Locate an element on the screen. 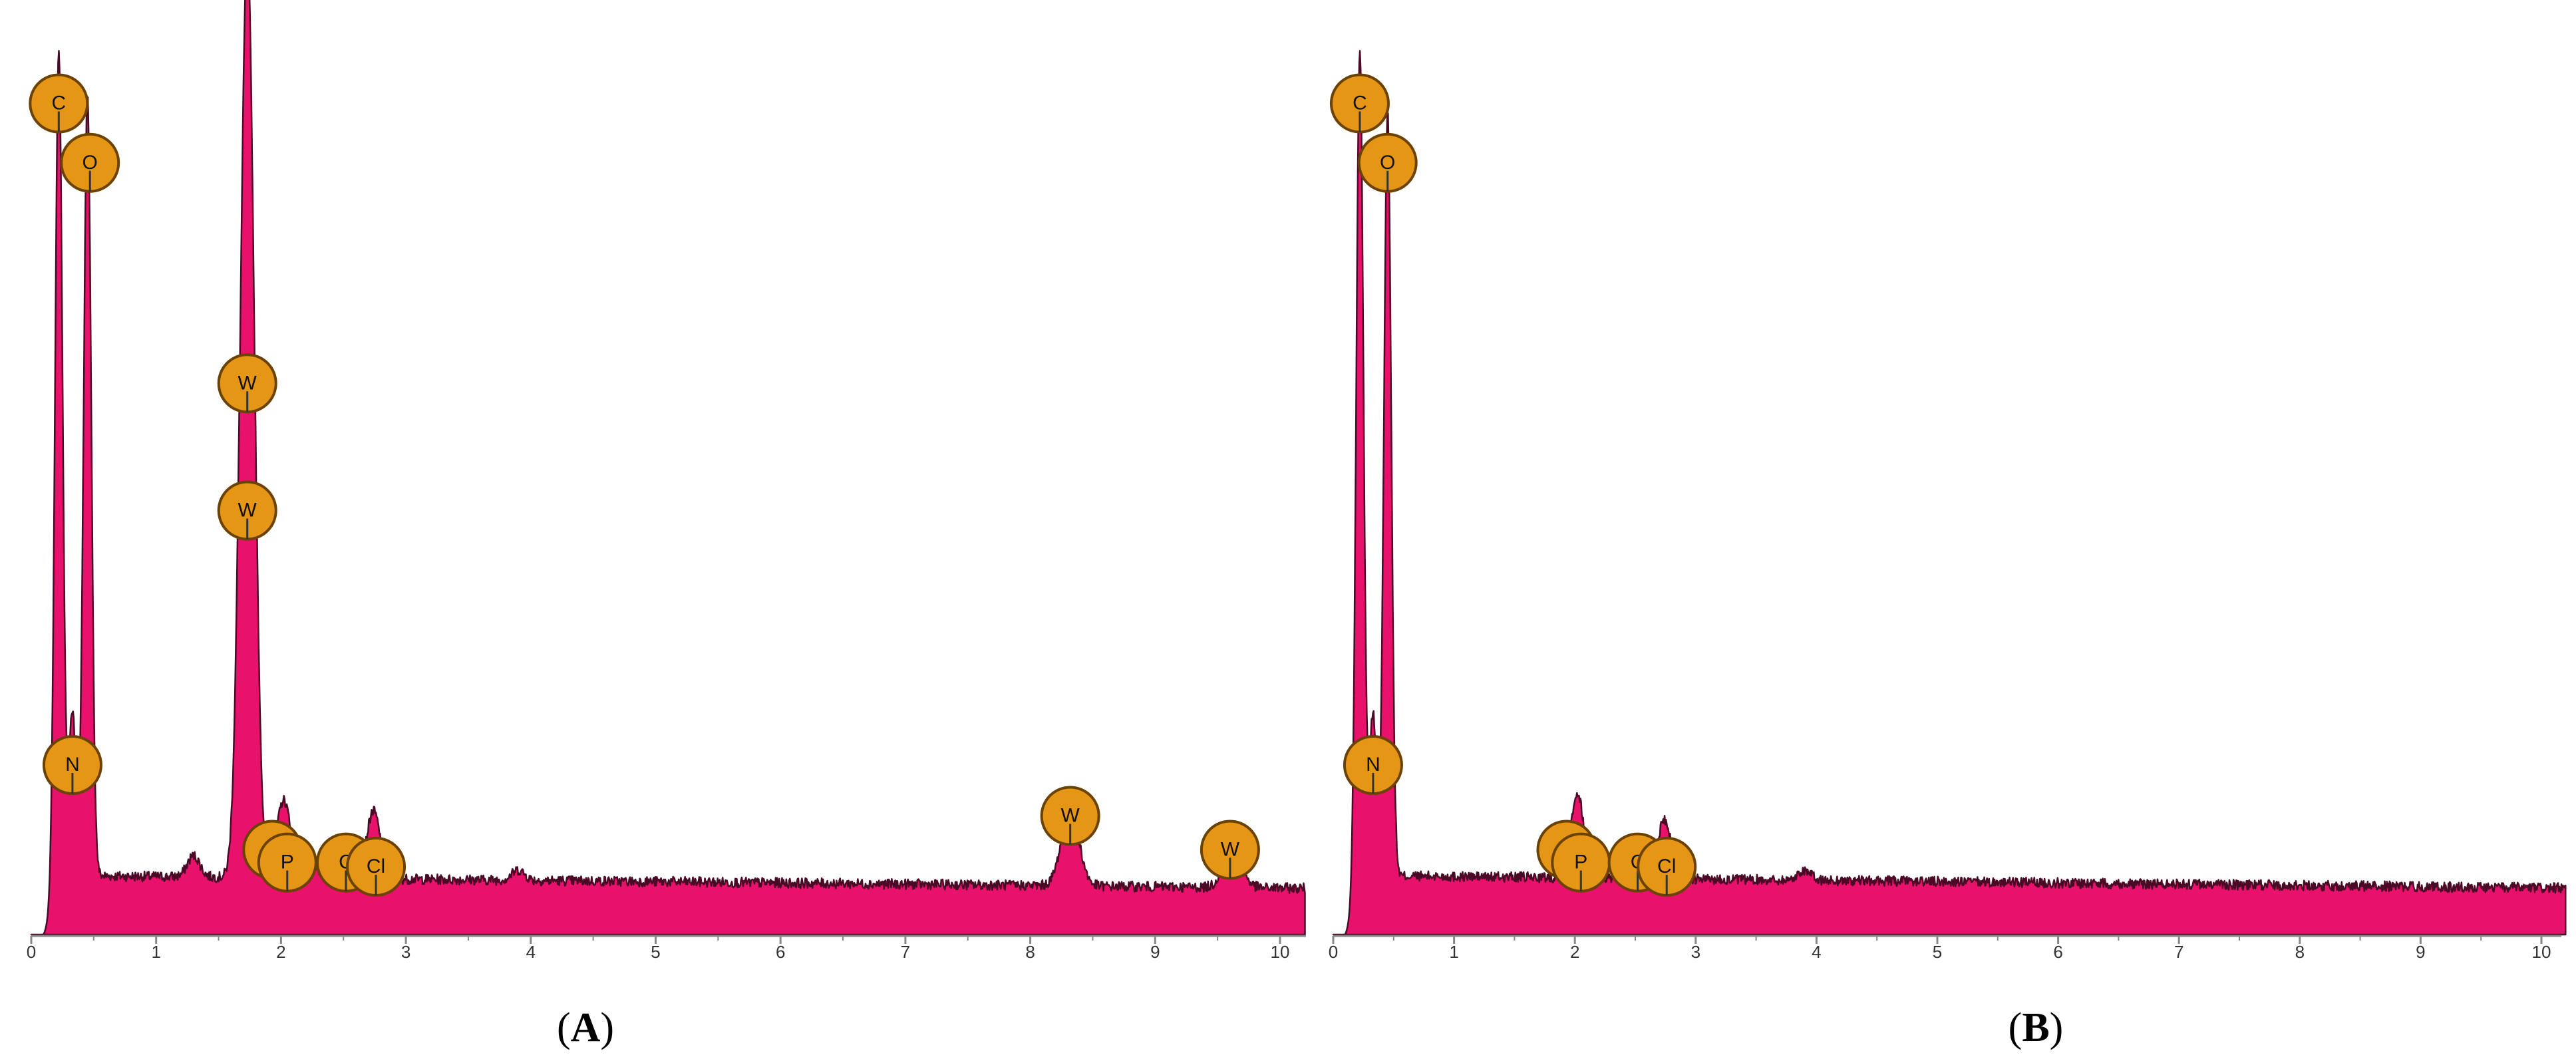 This screenshot has height=1055, width=2576. panel-label: (A) is located at coordinates (585, 1027).